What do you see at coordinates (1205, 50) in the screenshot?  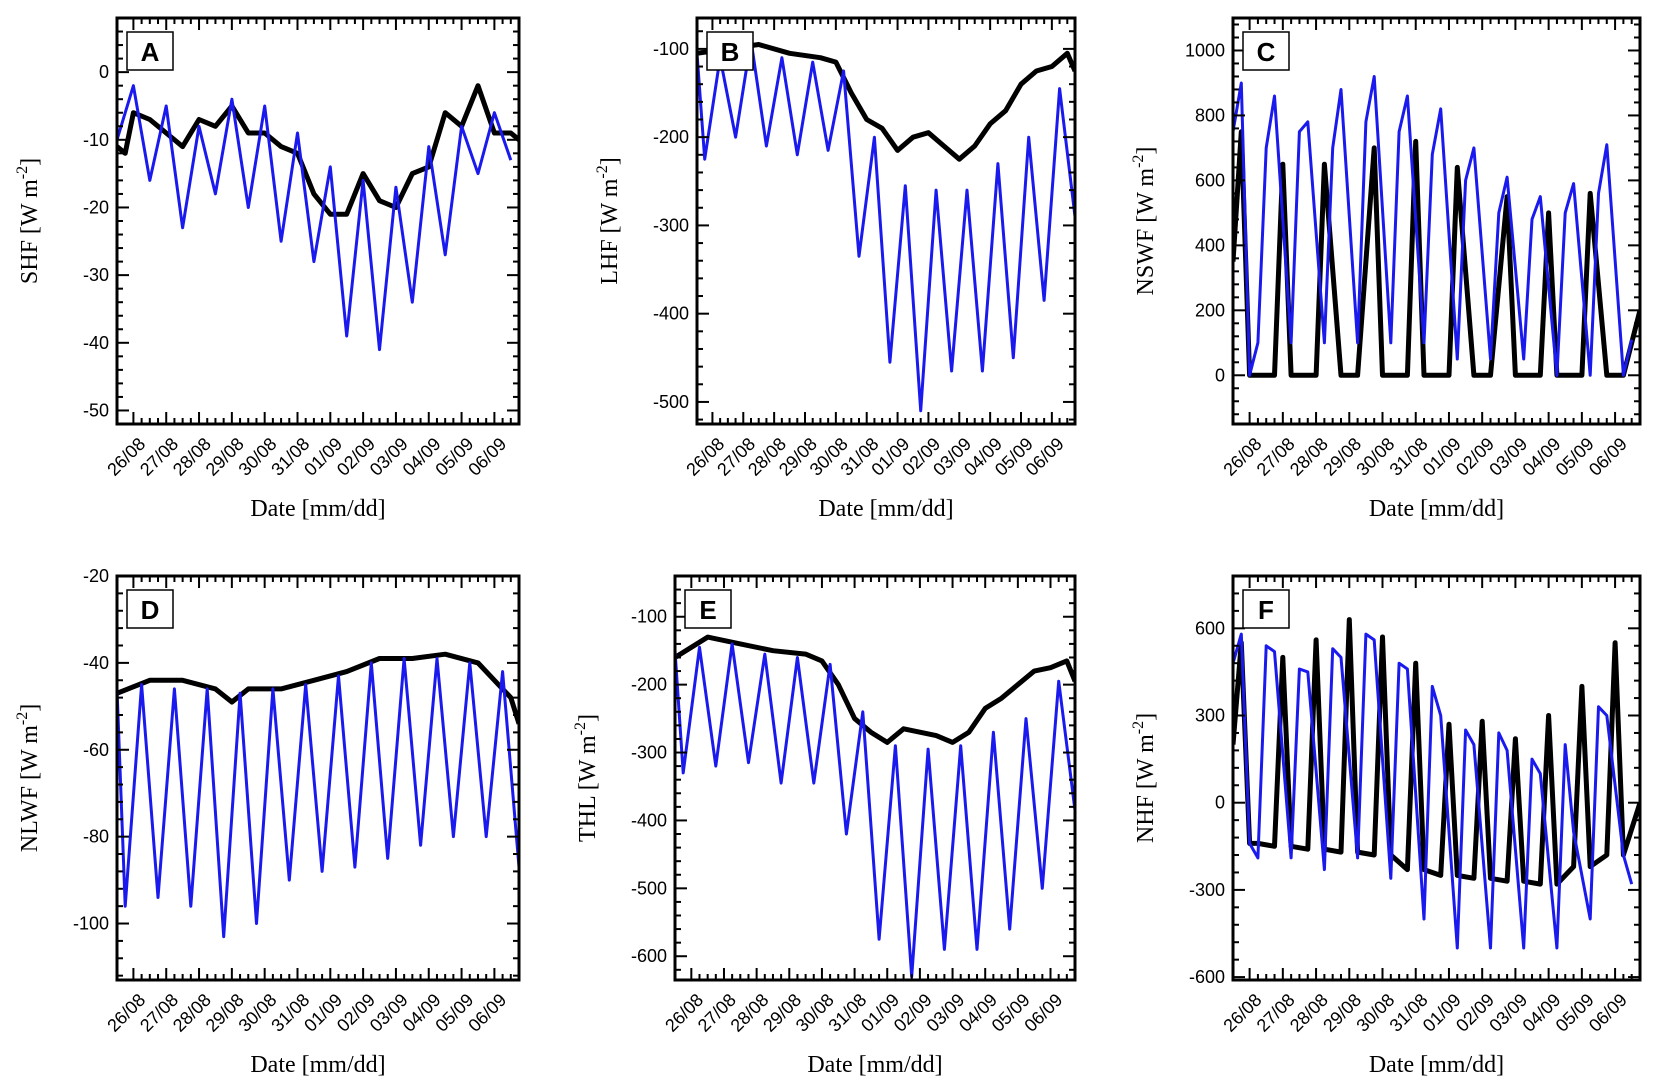 I see `y-tick-label: 1000` at bounding box center [1205, 50].